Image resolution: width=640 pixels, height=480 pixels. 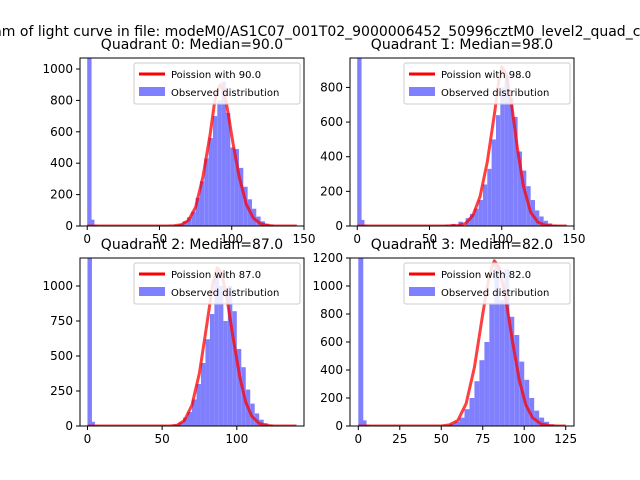 I want to click on legend-label-poisson: Poission with 98.0, so click(x=486, y=75).